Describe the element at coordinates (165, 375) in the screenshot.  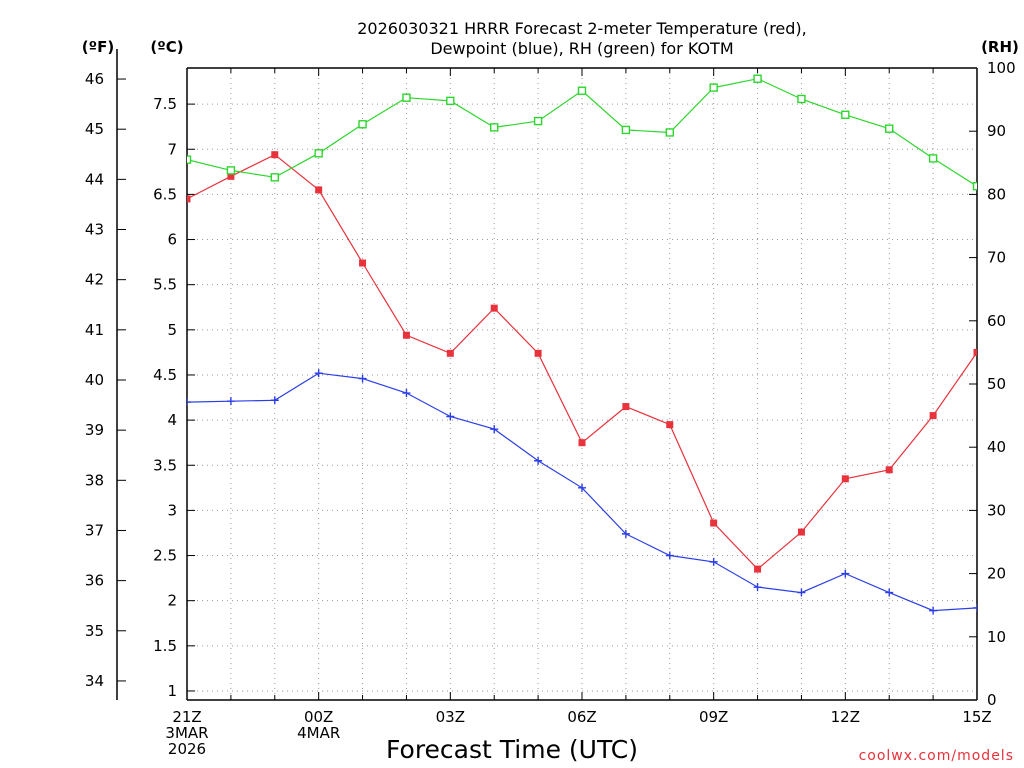
I see `celsius-tick-label: 4.5` at that location.